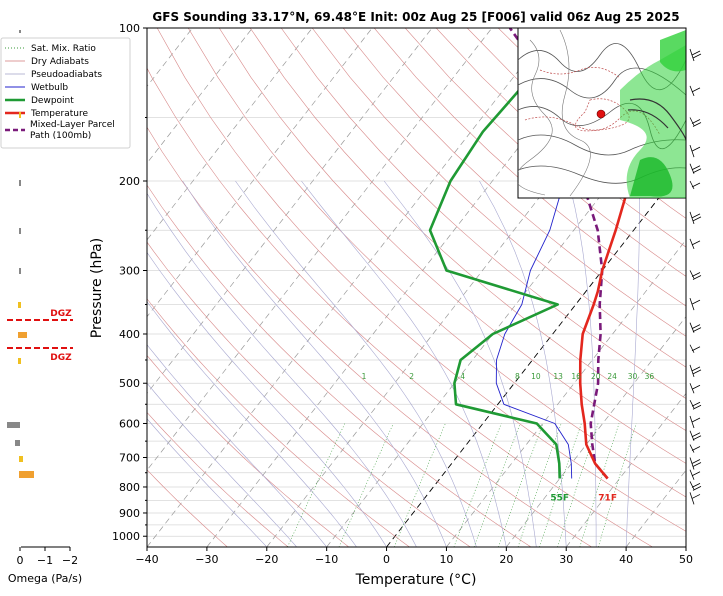 This screenshot has width=723, height=596. Describe the element at coordinates (61, 358) in the screenshot. I see `dgz-label-bottom: DGZ` at that location.